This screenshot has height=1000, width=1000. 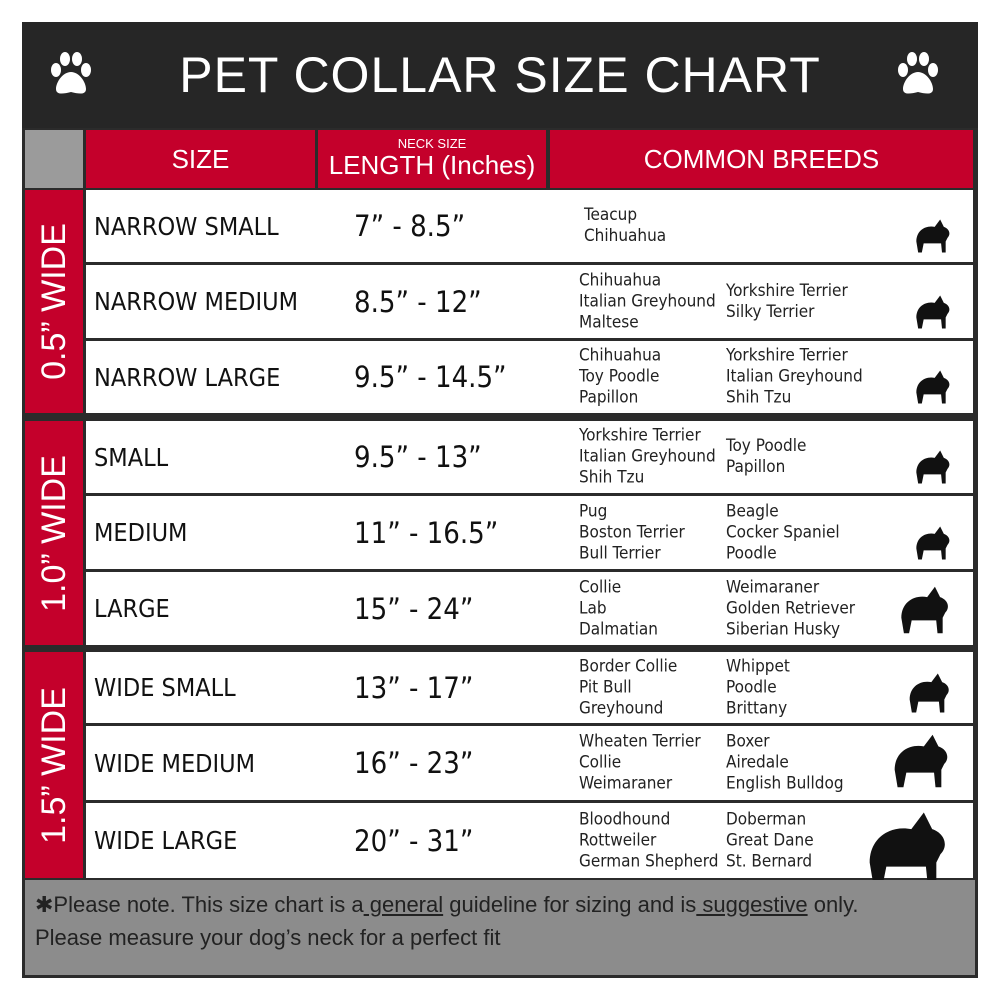 What do you see at coordinates (593, 511) in the screenshot?
I see `breed-name: Pug` at bounding box center [593, 511].